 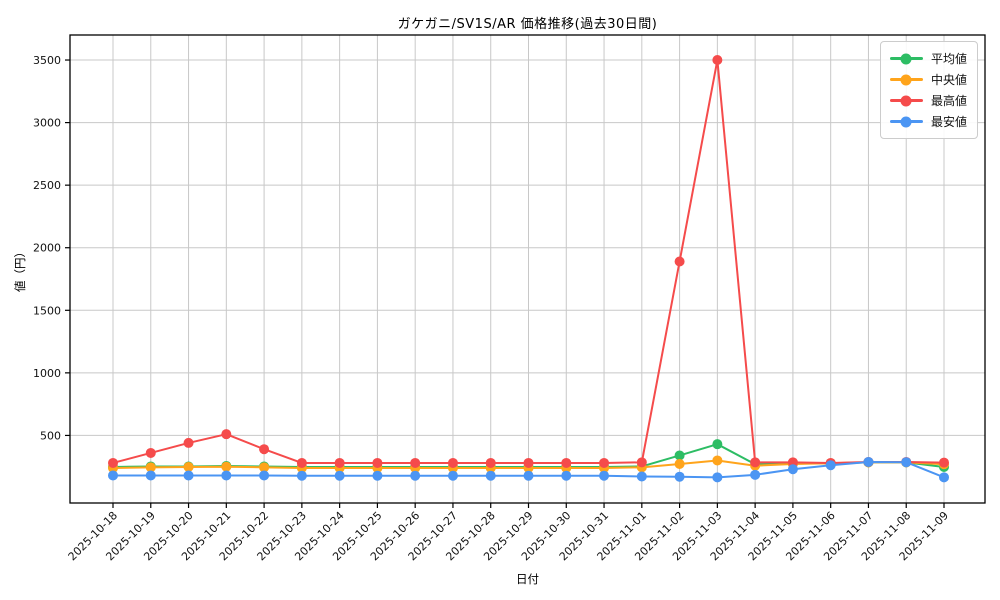 What do you see at coordinates (928, 79) in the screenshot?
I see `legend-item-median: 中央値` at bounding box center [928, 79].